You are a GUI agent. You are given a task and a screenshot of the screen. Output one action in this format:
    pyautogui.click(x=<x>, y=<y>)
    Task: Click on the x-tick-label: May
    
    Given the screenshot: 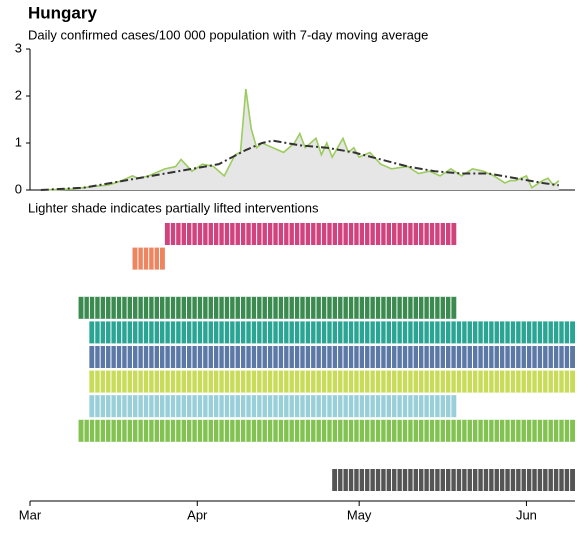 What is the action you would take?
    pyautogui.click(x=359, y=514)
    